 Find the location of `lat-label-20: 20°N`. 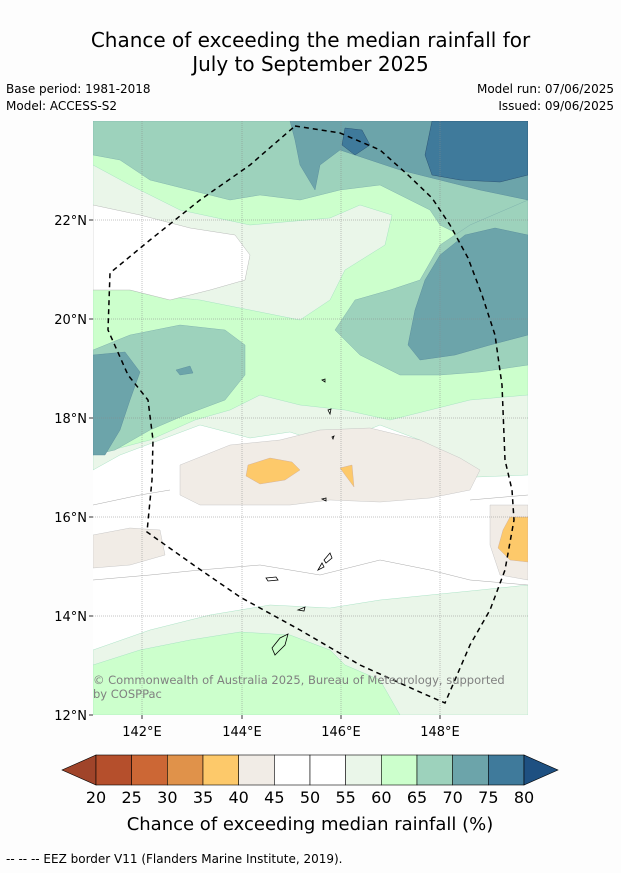

lat-label-20: 20°N is located at coordinates (70, 320).